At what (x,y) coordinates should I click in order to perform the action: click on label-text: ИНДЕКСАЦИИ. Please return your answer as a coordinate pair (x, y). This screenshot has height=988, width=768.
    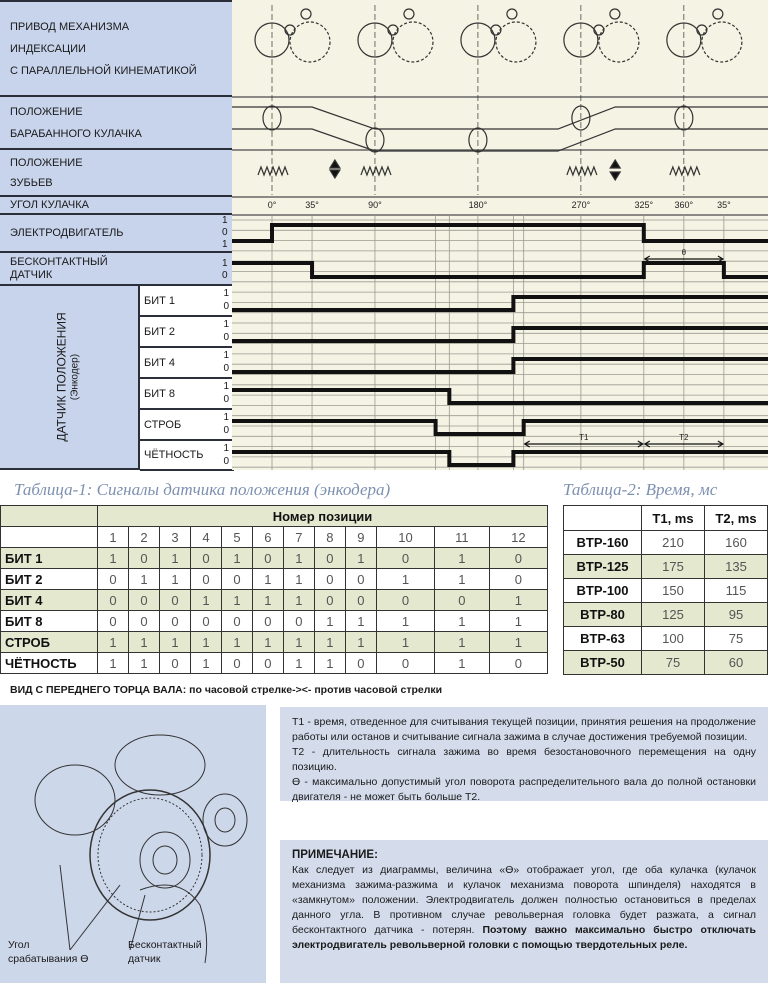
    Looking at the image, I should click on (48, 48).